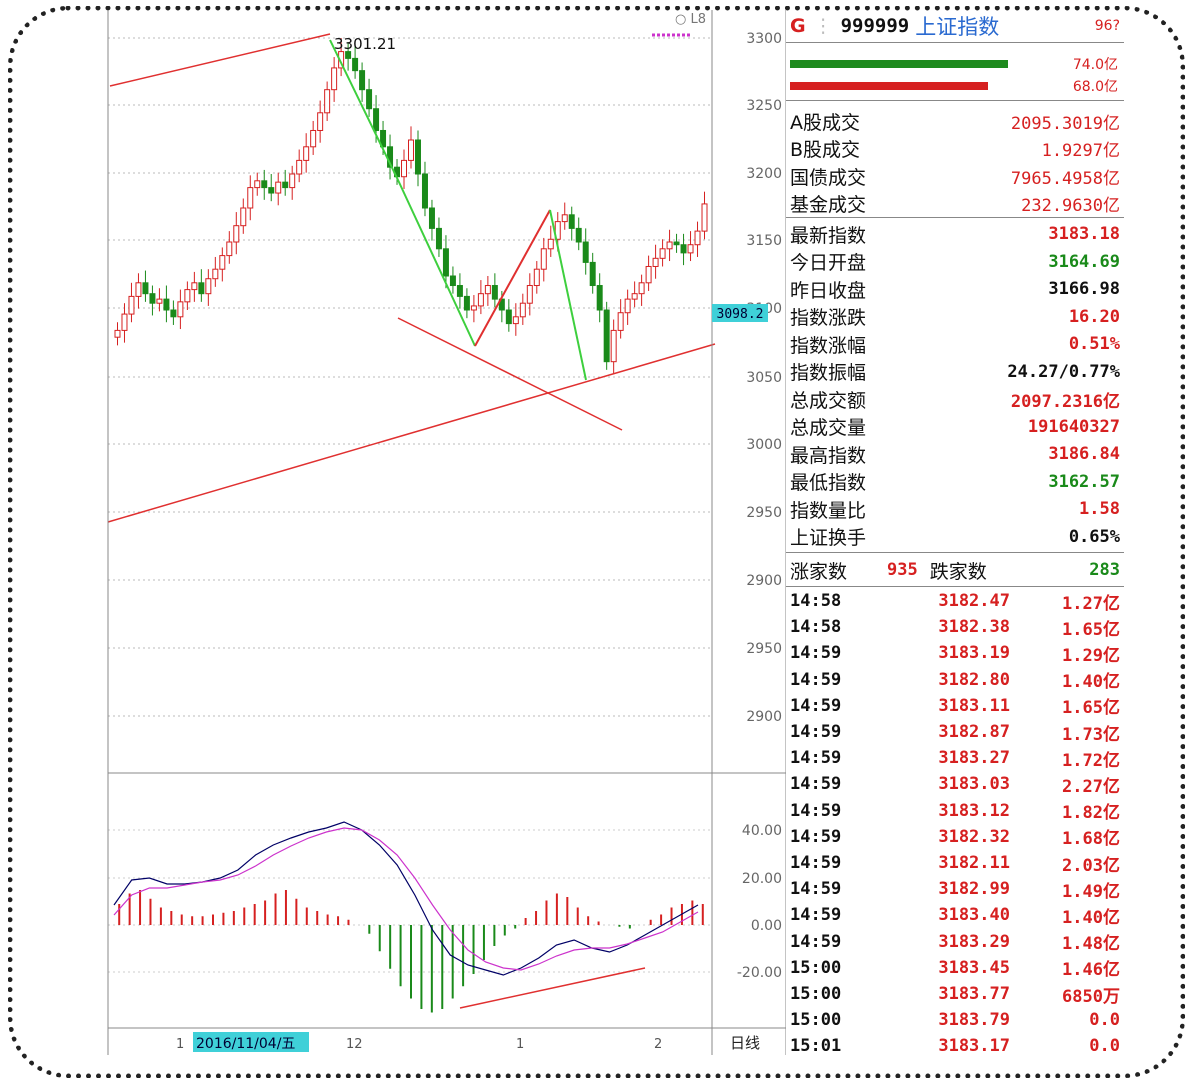 The height and width of the screenshot is (1086, 1197). Describe the element at coordinates (816, 601) in the screenshot. I see `tick-time: 14:58` at that location.